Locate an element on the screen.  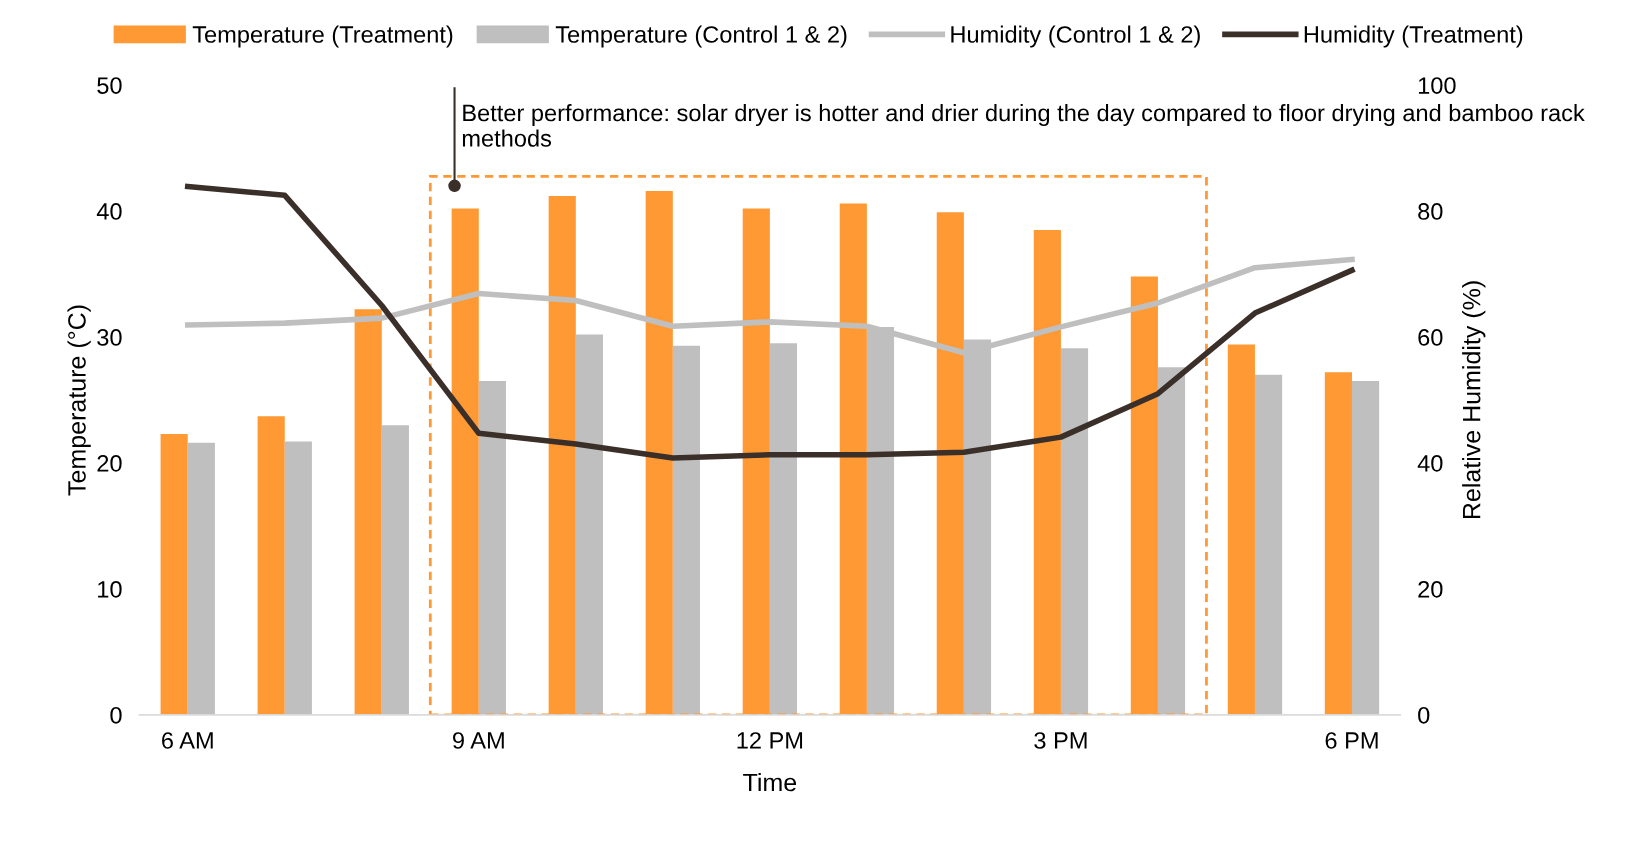
annotation: Better performance: solar dryer is hotter and drier during the day compared to floor drying and bamboo rack methods is located at coordinates (1023, 125).